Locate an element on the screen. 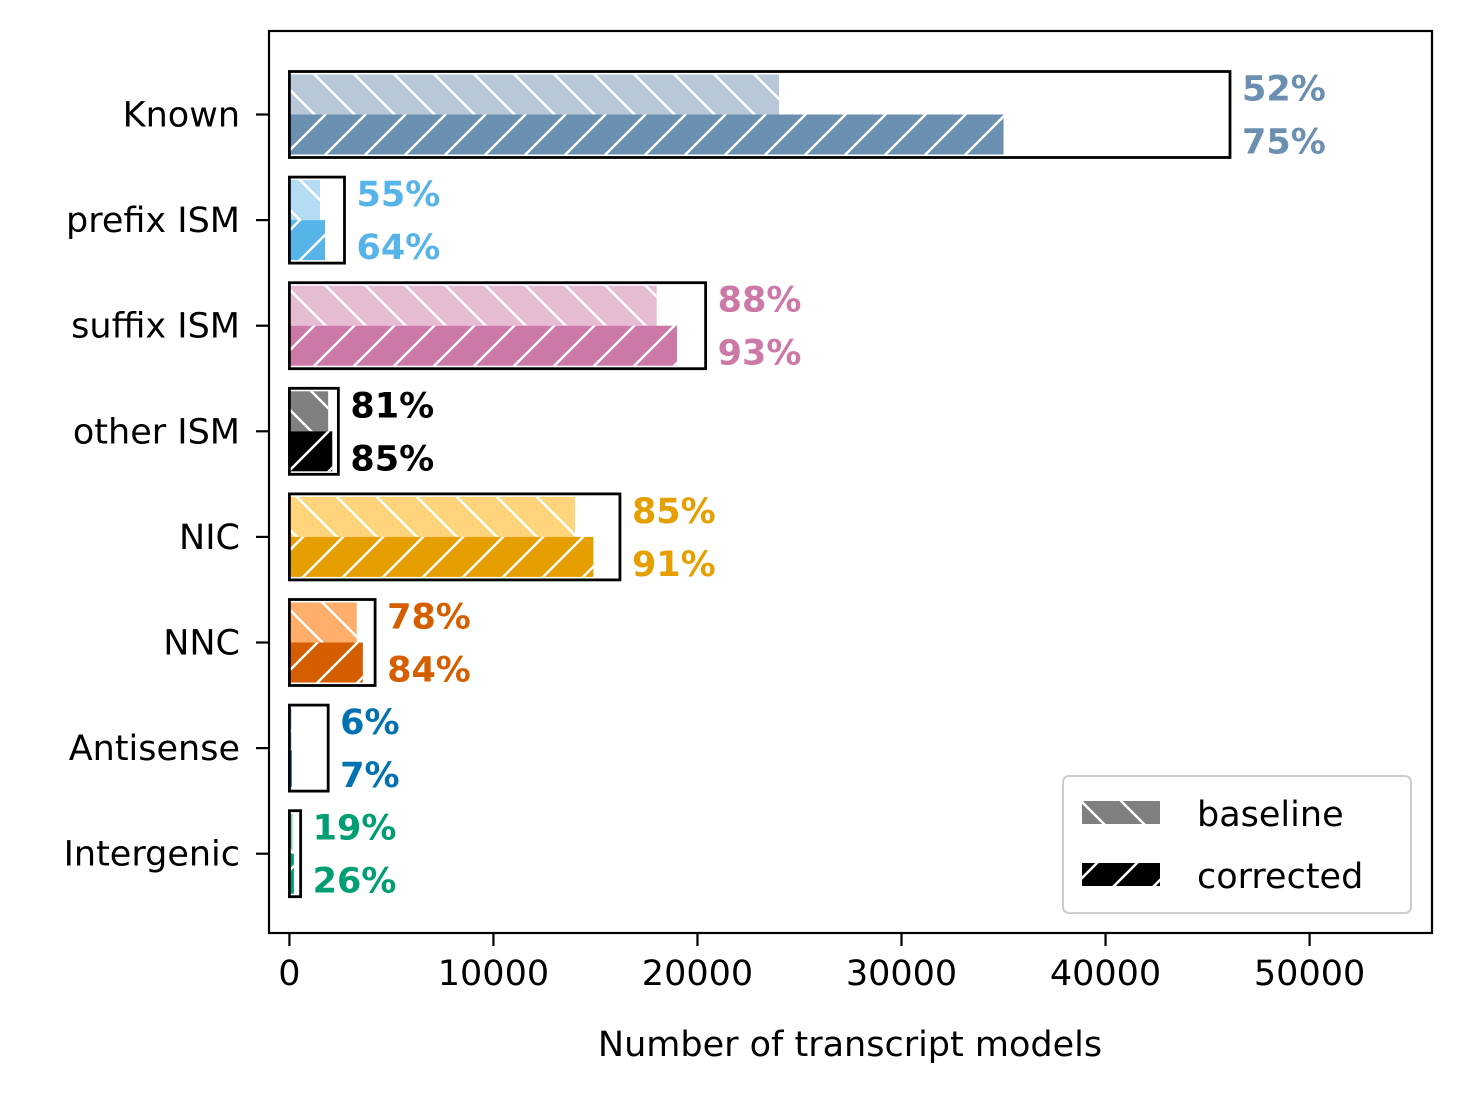 The width and height of the screenshot is (1461, 1099). percent-label-baseline-prefix-ism: 55% is located at coordinates (398, 195).